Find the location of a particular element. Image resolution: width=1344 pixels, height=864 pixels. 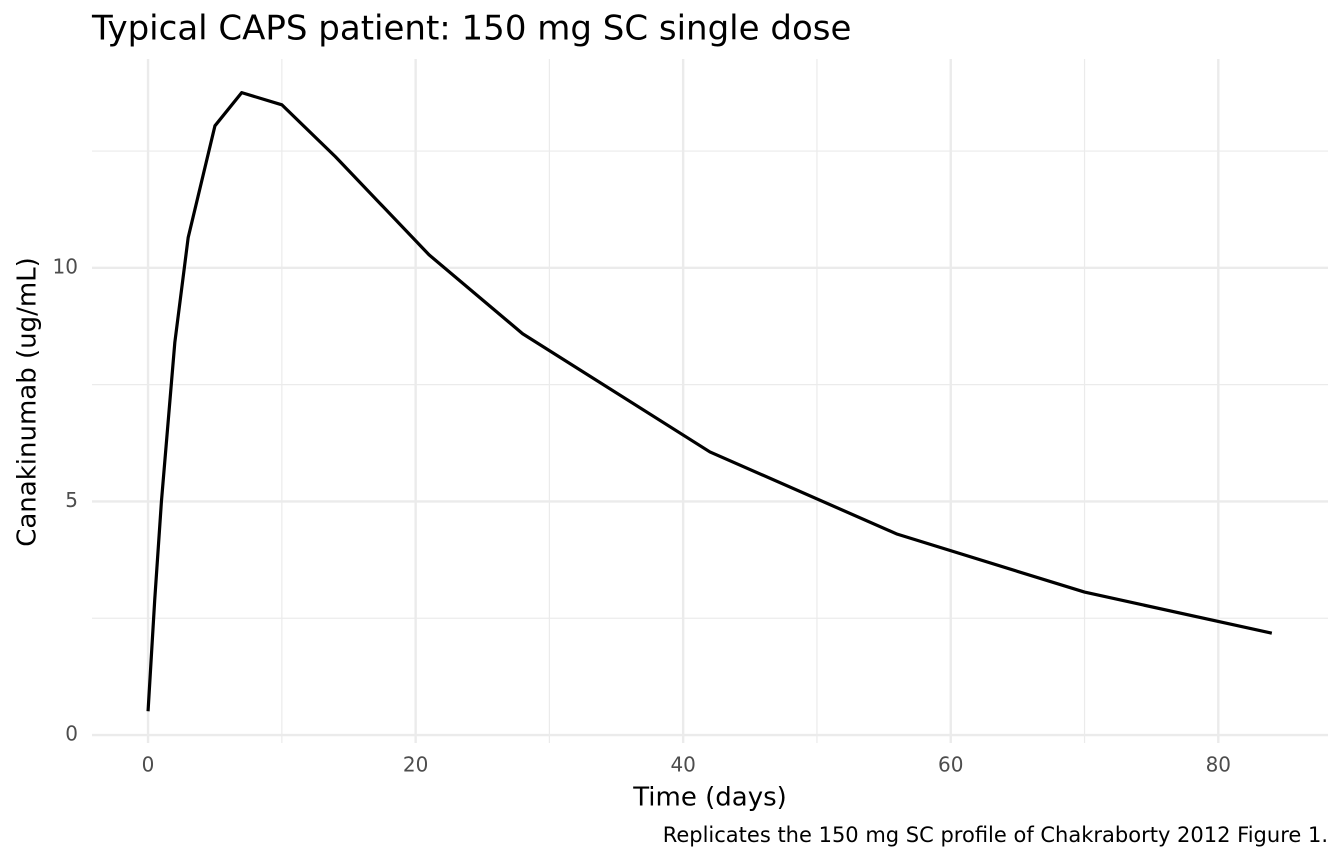

y-axis-title: Canakinumab (ug/mL) is located at coordinates (28, 402).